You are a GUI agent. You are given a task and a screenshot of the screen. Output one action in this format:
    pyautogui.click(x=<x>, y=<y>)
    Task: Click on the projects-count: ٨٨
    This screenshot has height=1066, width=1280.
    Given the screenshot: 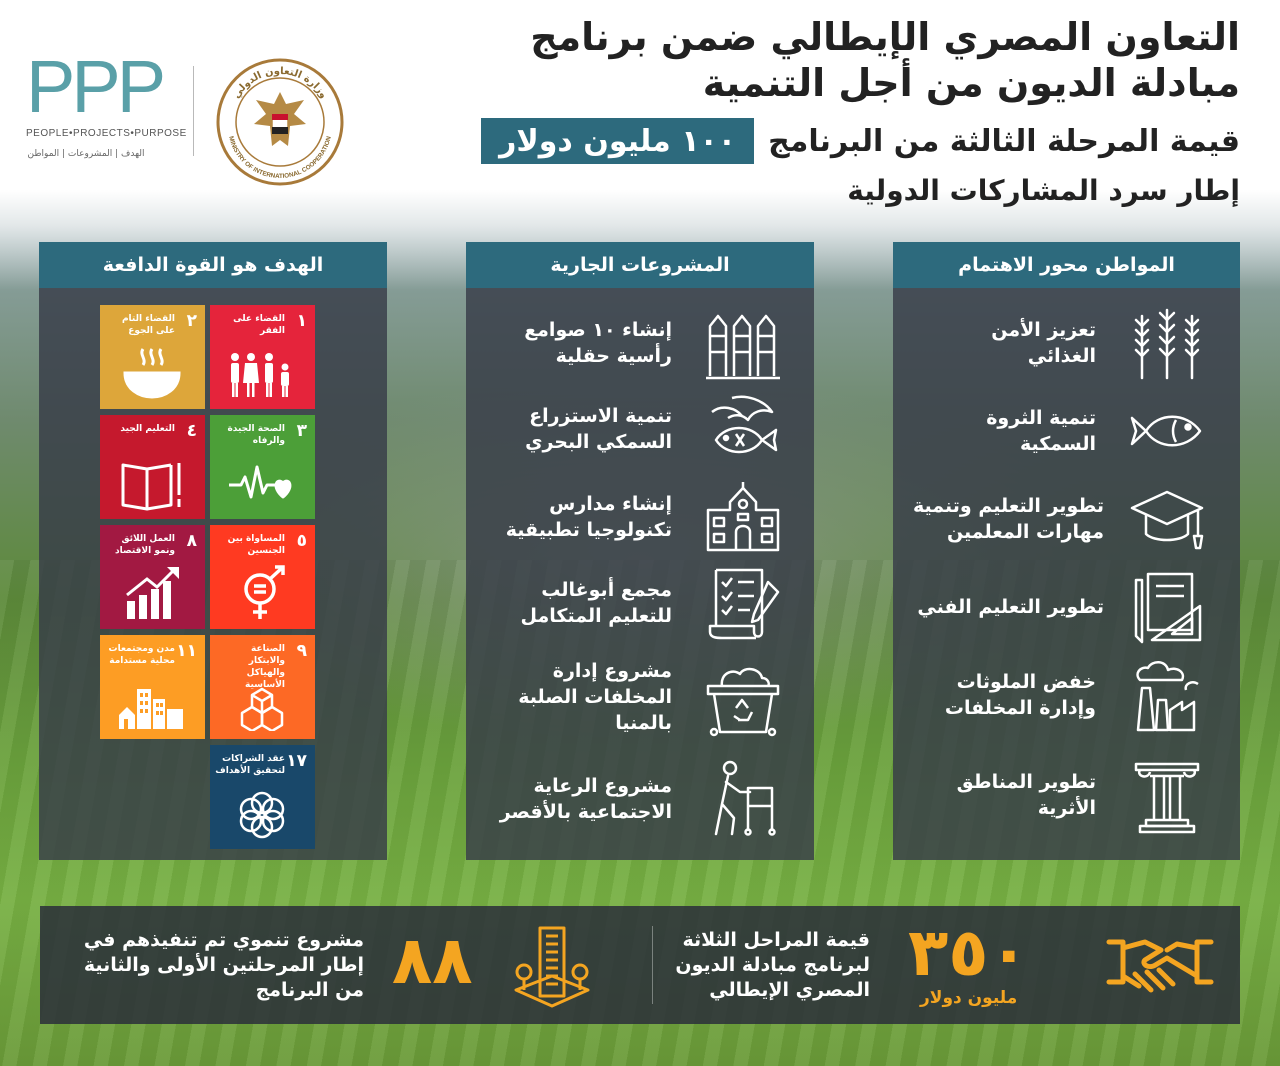 What is the action you would take?
    pyautogui.click(x=432, y=960)
    